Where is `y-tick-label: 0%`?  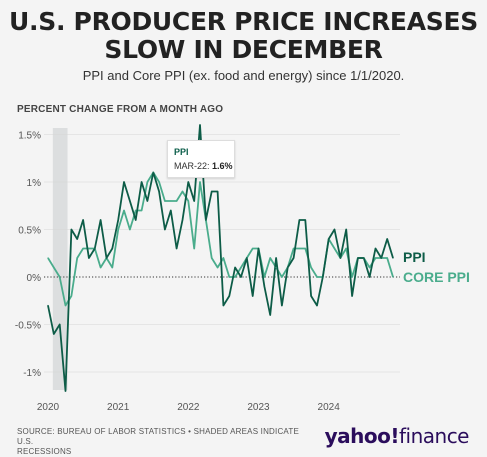
y-tick-label: 0% is located at coordinates (34, 278).